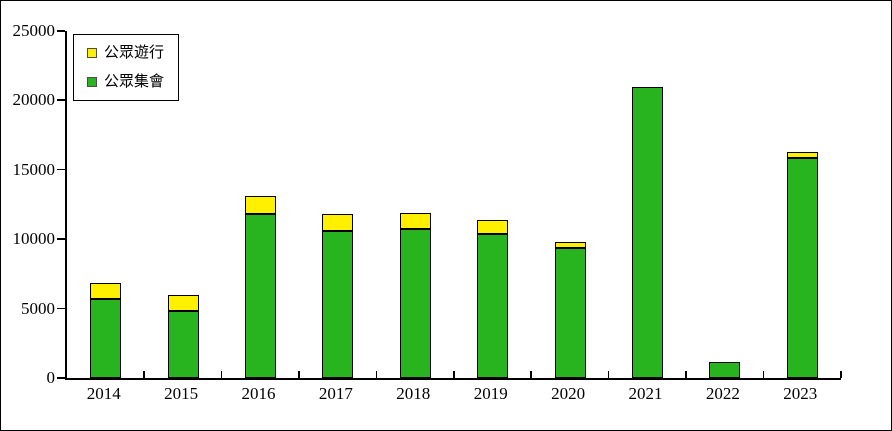 The height and width of the screenshot is (431, 892). What do you see at coordinates (92, 53) in the screenshot?
I see `legend-swatch-processions` at bounding box center [92, 53].